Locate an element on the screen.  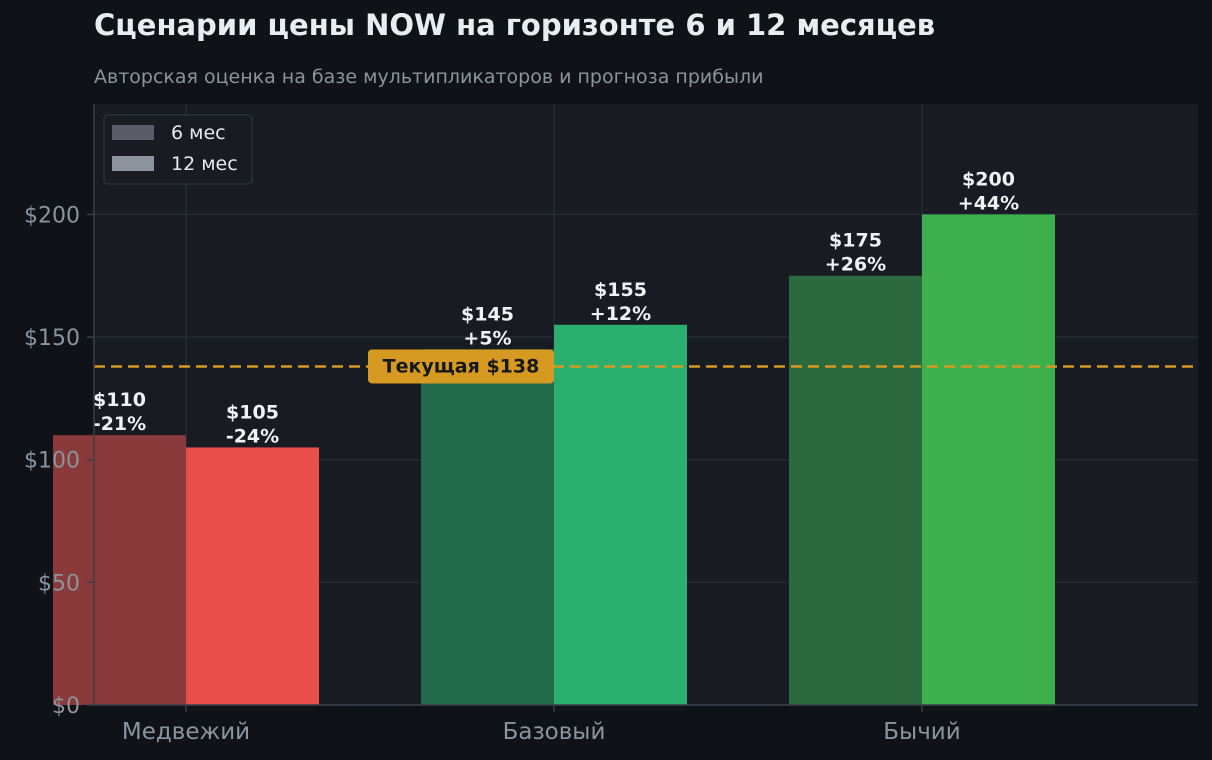
data-label-change: -21% is located at coordinates (119, 424).